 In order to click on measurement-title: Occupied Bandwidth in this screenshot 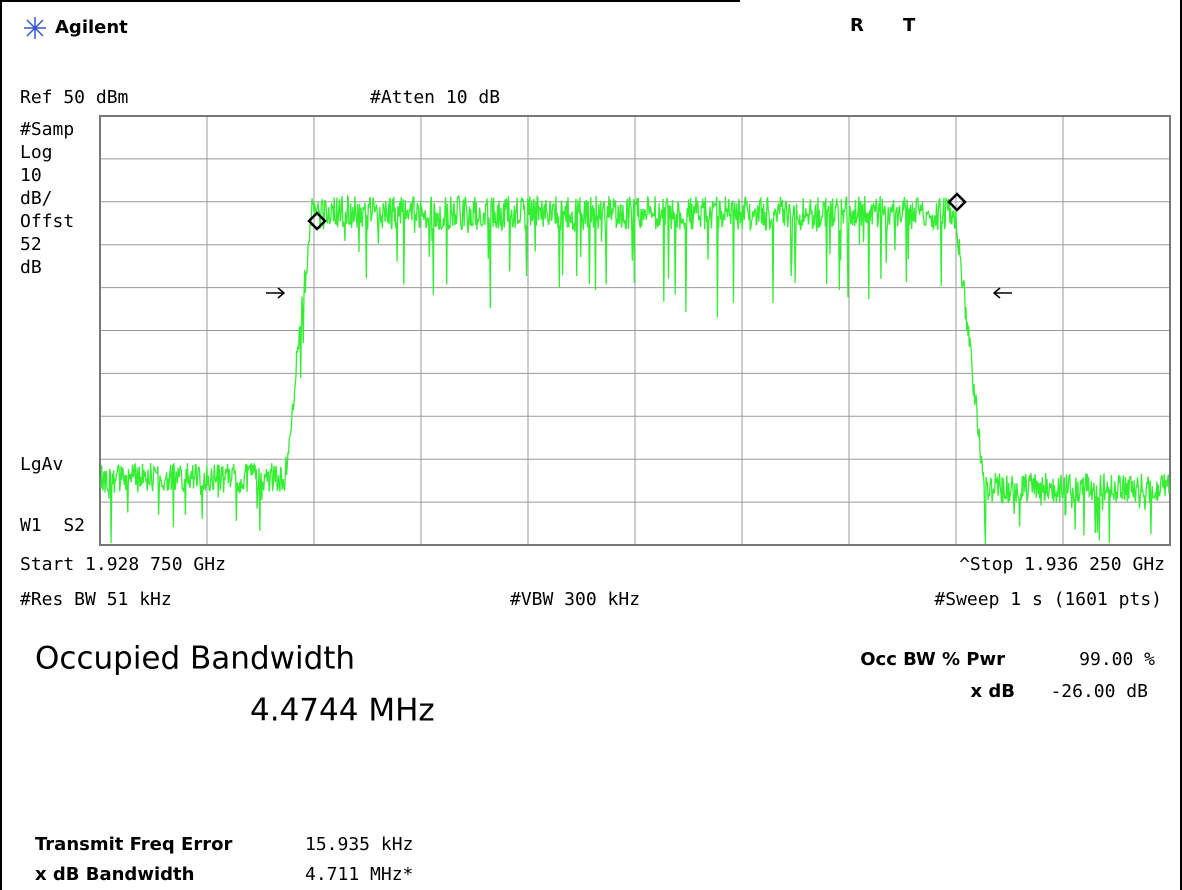, I will do `click(195, 659)`.